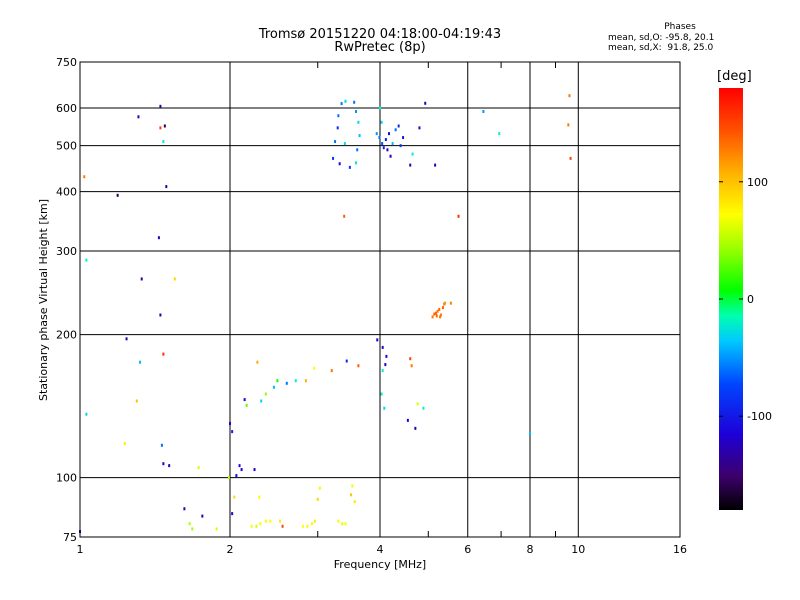 This screenshot has width=800, height=600. I want to click on y-tick-label: 600, so click(66, 108).